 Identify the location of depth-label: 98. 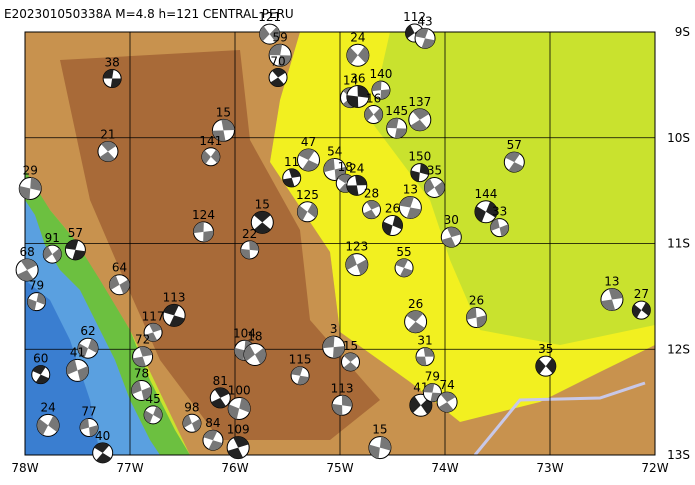
(191, 407).